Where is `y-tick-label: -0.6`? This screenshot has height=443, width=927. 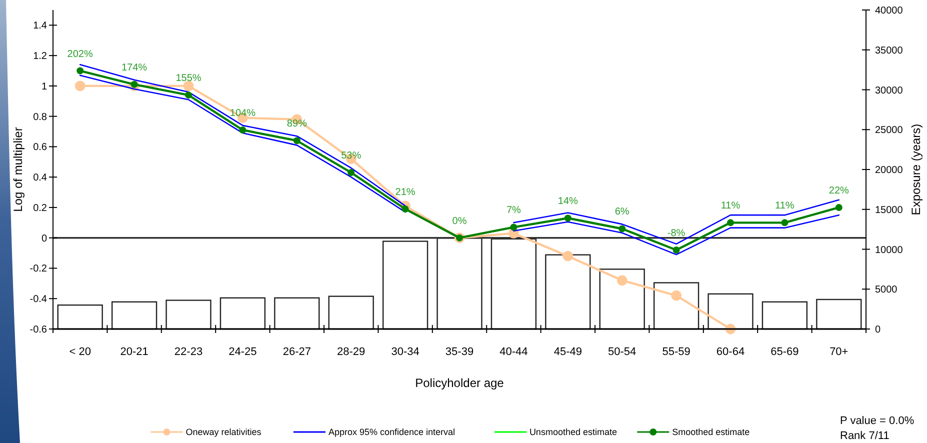 y-tick-label: -0.6 is located at coordinates (39, 330).